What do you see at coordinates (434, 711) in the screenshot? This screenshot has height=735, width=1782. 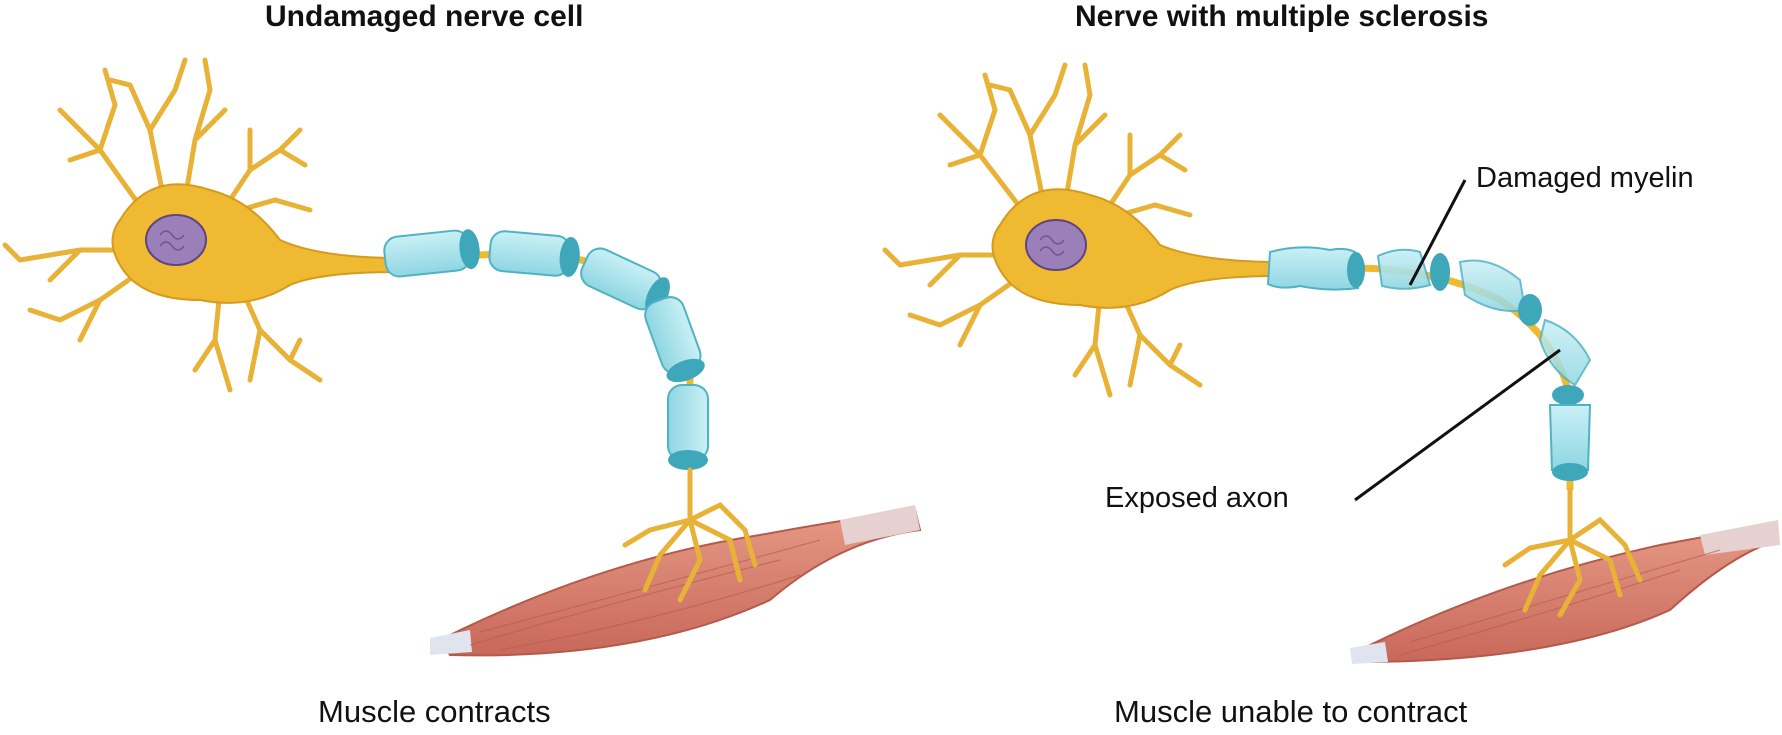 I see `left-panel-caption: Muscle contracts` at bounding box center [434, 711].